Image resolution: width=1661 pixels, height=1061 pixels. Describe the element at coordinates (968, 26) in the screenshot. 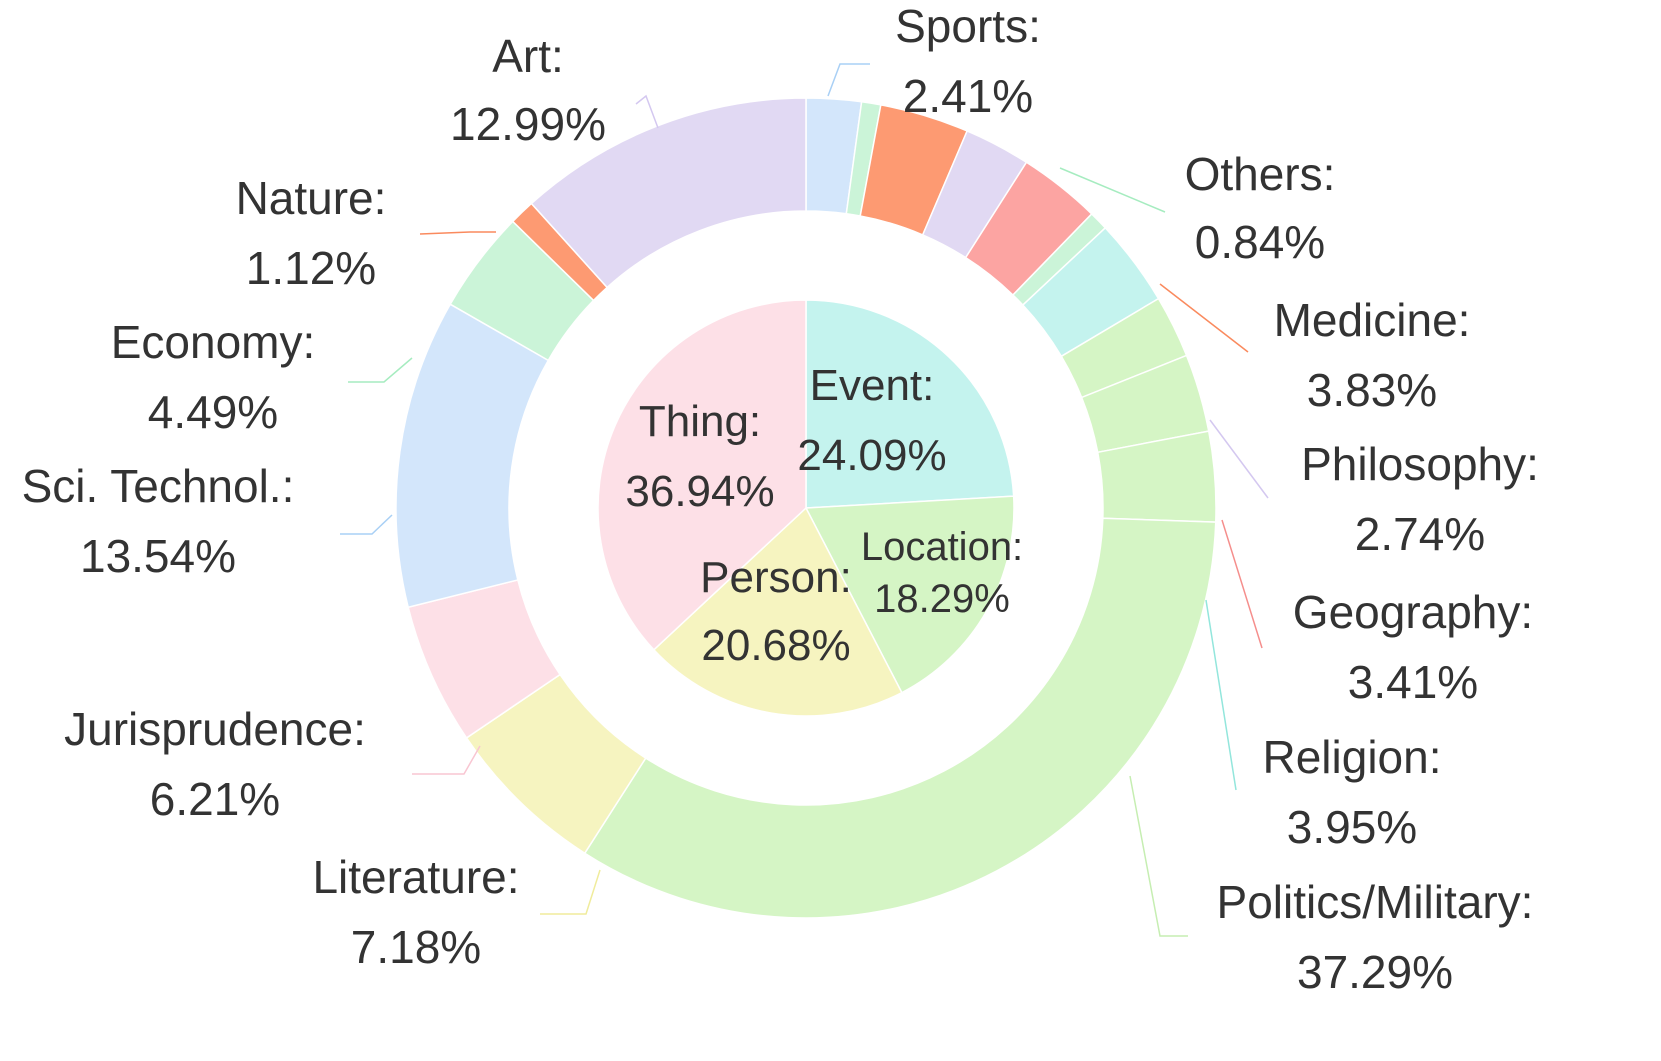

I see `label-sports: Sports:` at that location.